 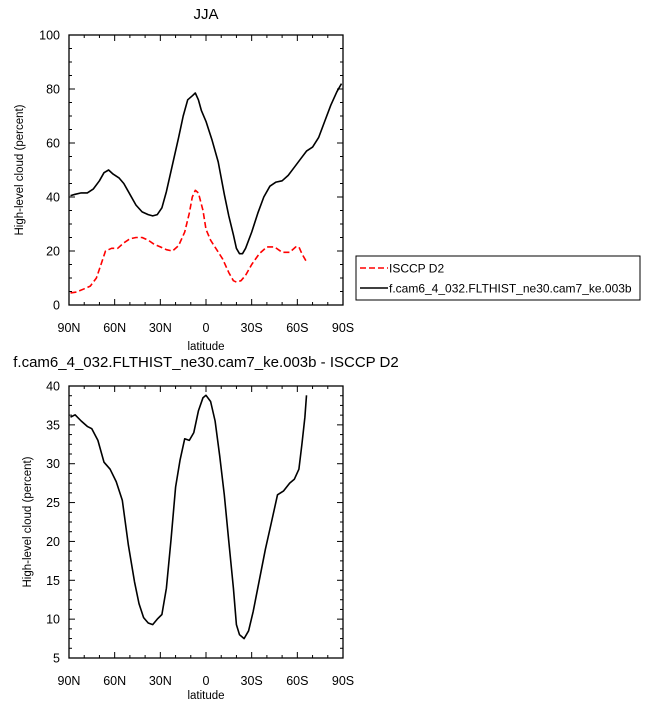 I want to click on y-tick-label: 35, so click(x=53, y=425).